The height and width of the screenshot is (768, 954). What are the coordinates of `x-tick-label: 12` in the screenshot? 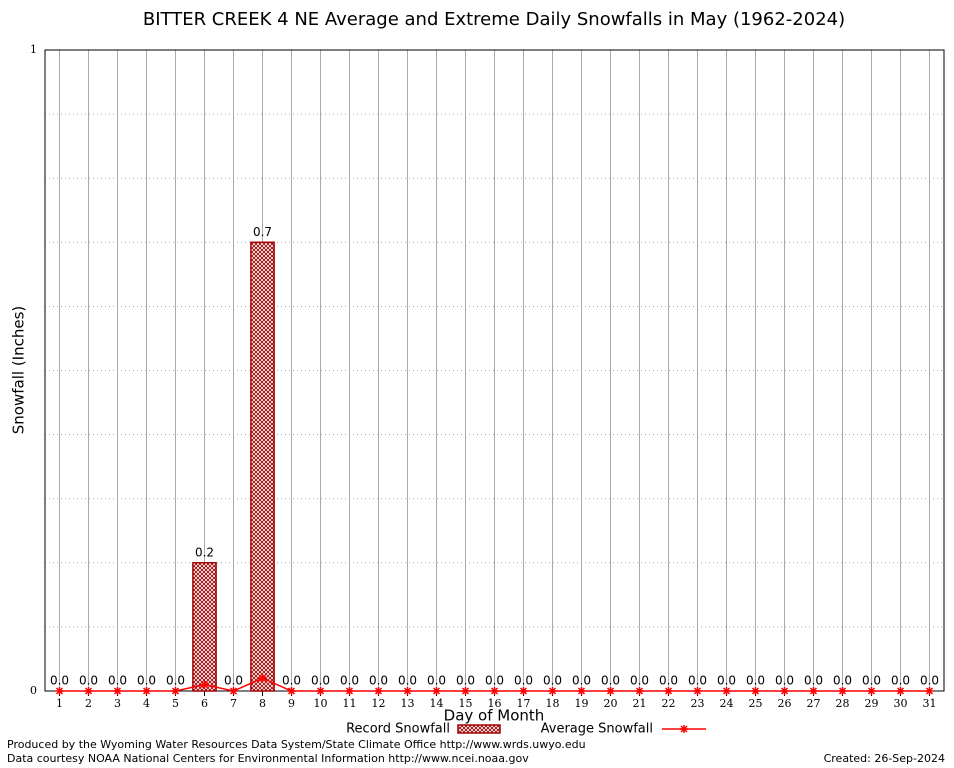 It's located at (379, 703).